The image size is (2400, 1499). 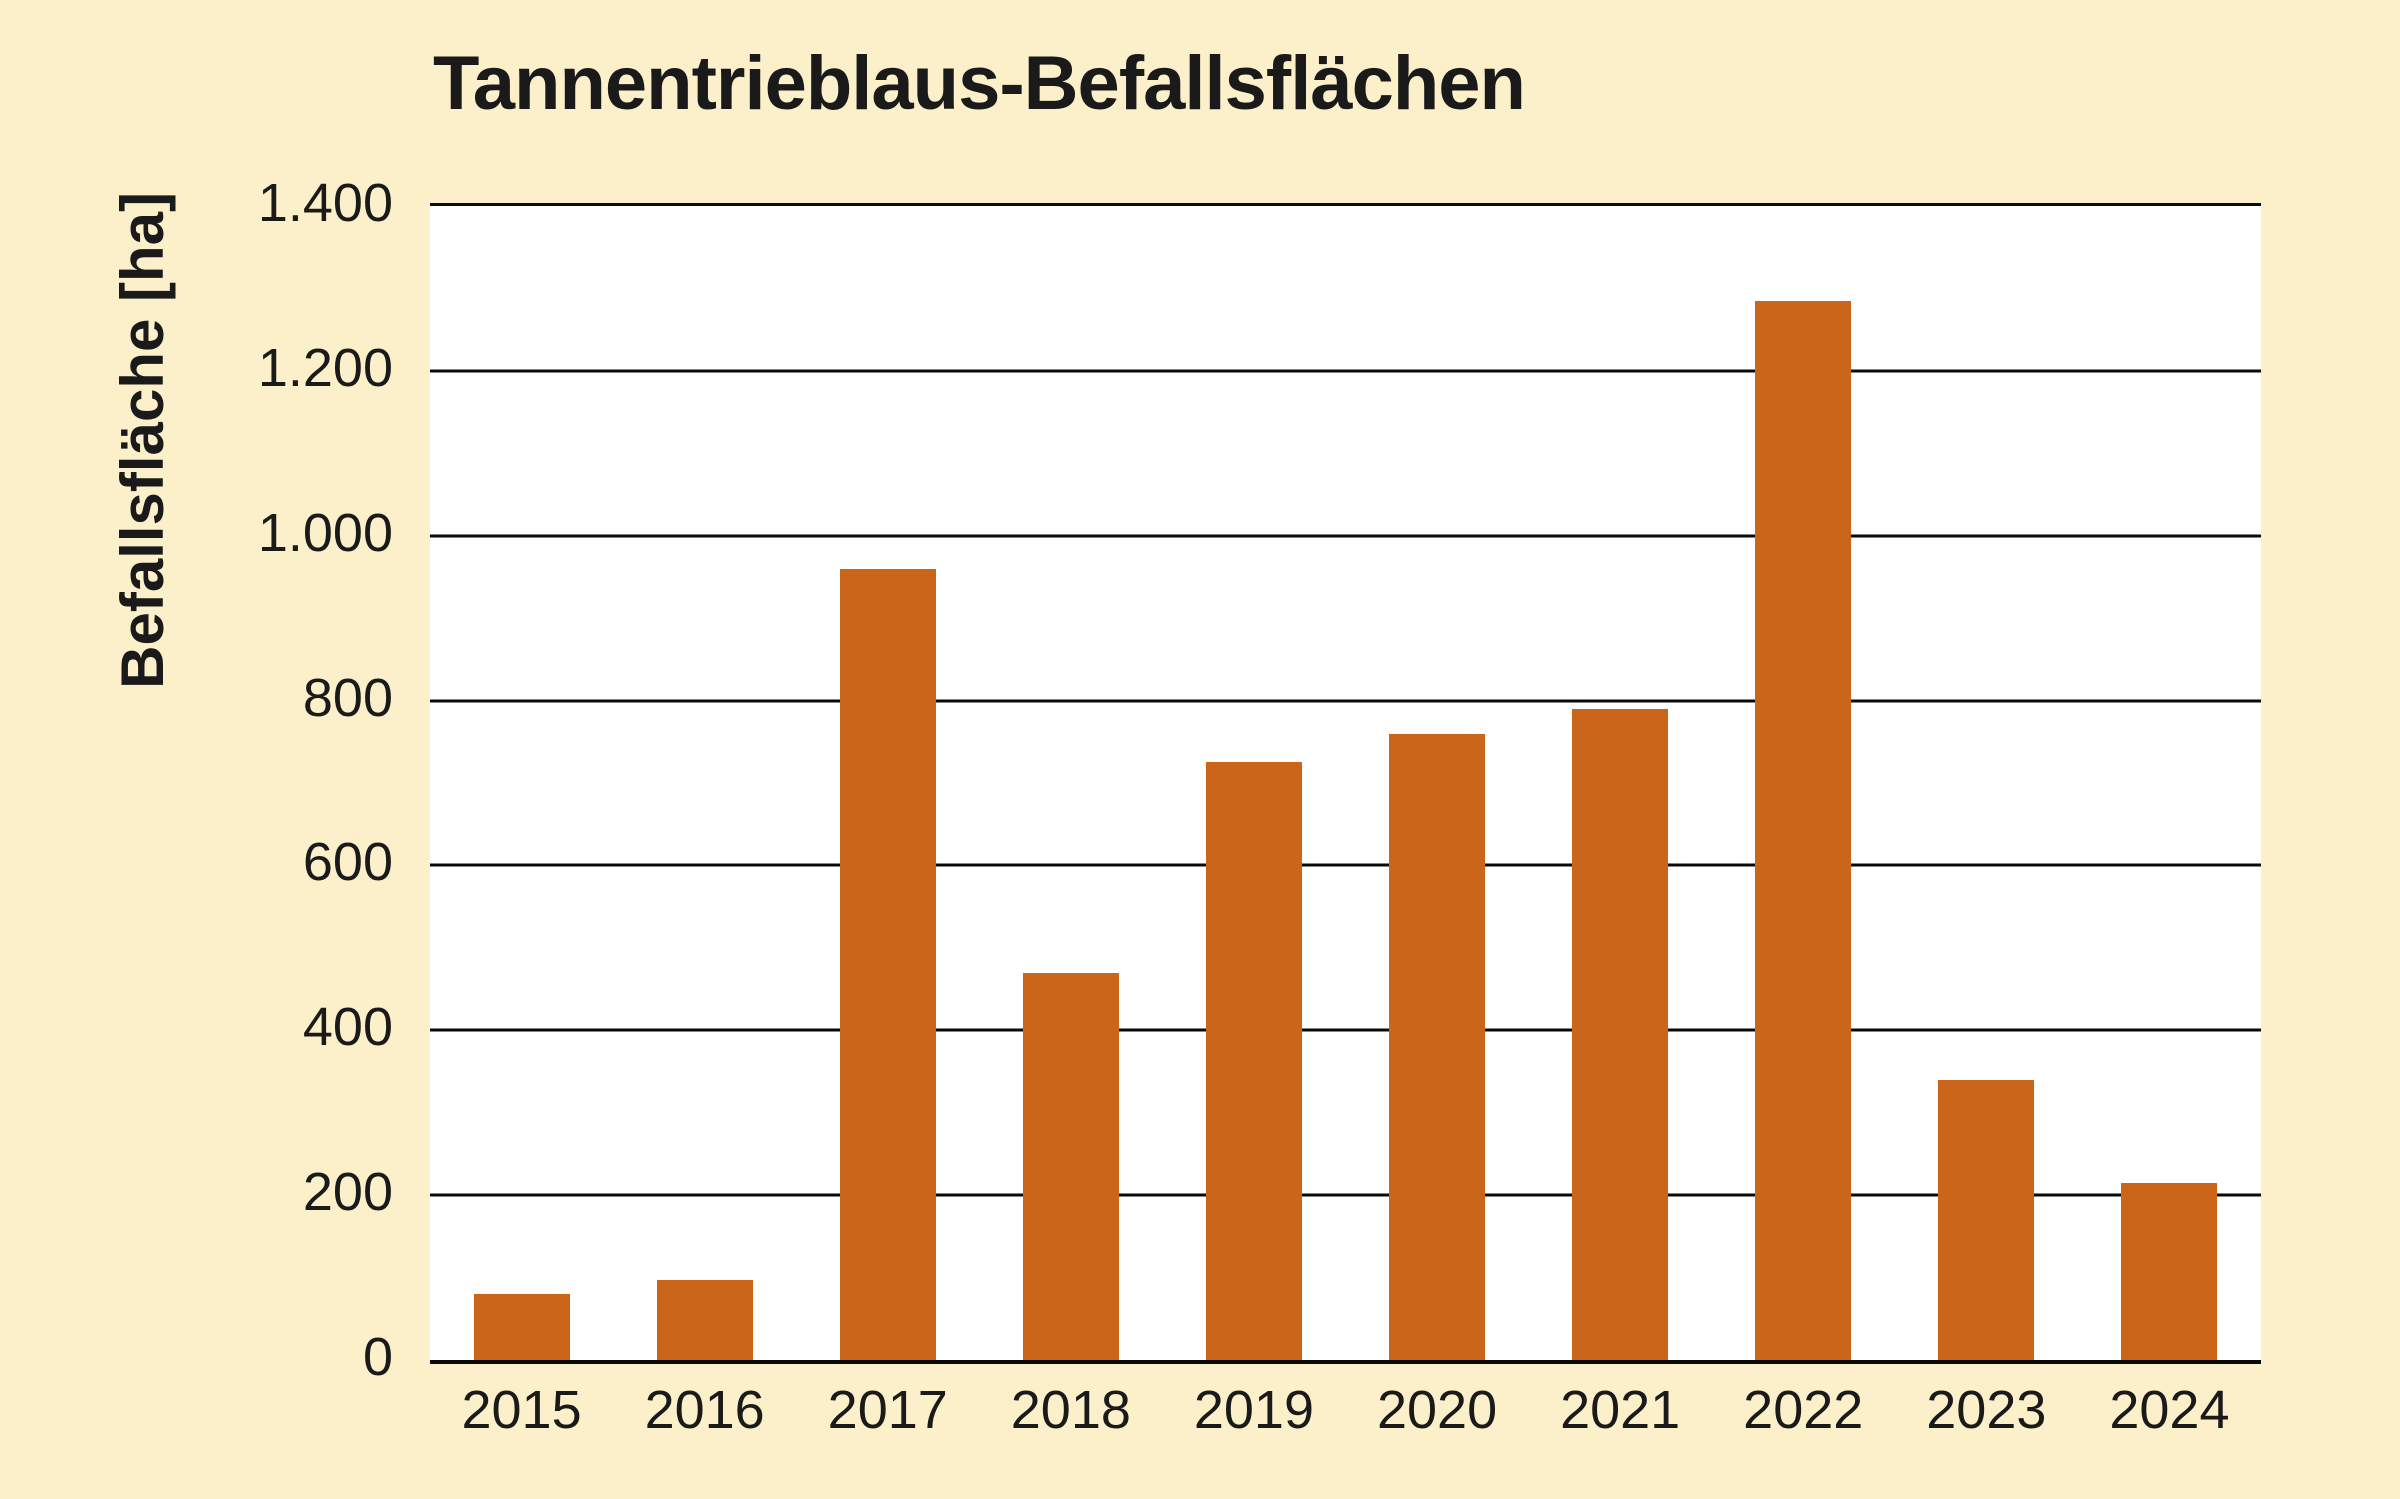 I want to click on y-axis-tick-labels: 0 200 400 600 800 1.000 1.200 1.400, so click(x=196, y=780).